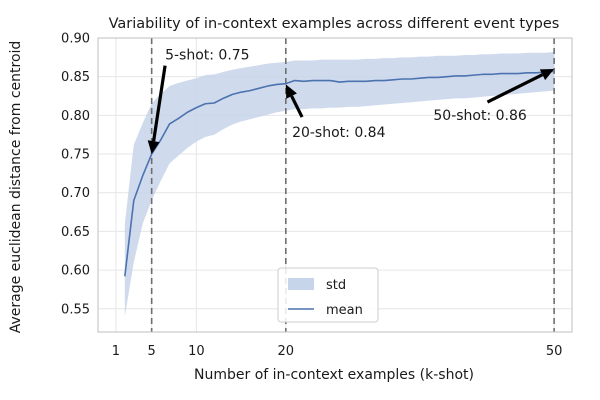 The width and height of the screenshot is (600, 400). What do you see at coordinates (336, 285) in the screenshot?
I see `legend-label-std: std` at bounding box center [336, 285].